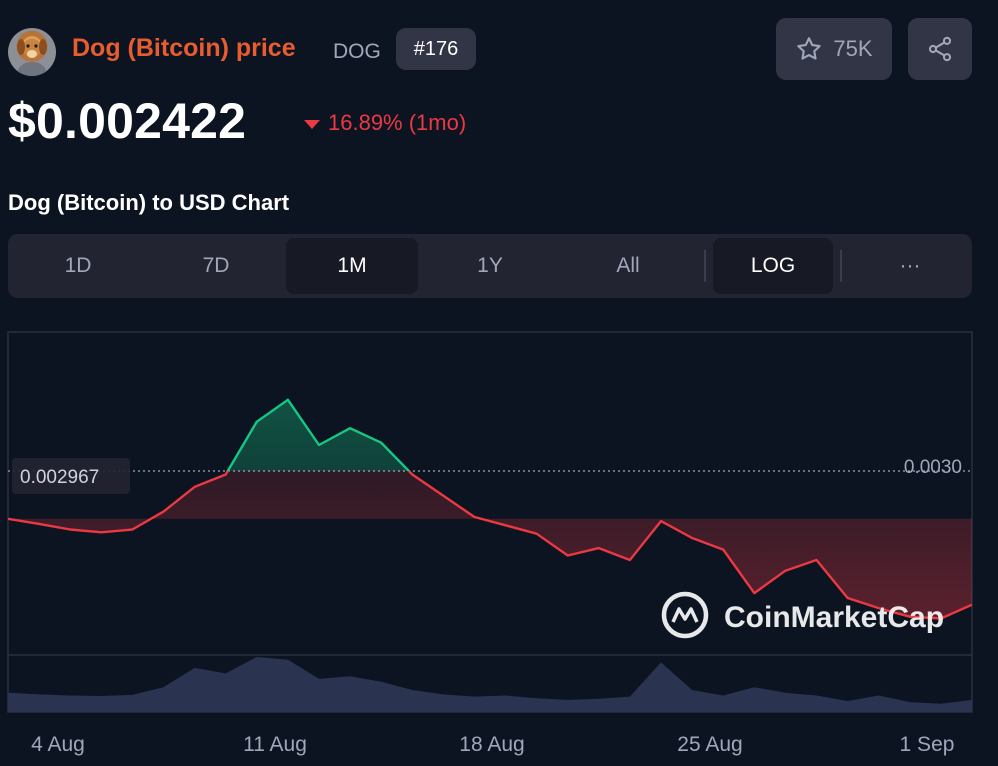 The width and height of the screenshot is (998, 766). Describe the element at coordinates (275, 744) in the screenshot. I see `x-tick-label: 11 Aug` at that location.